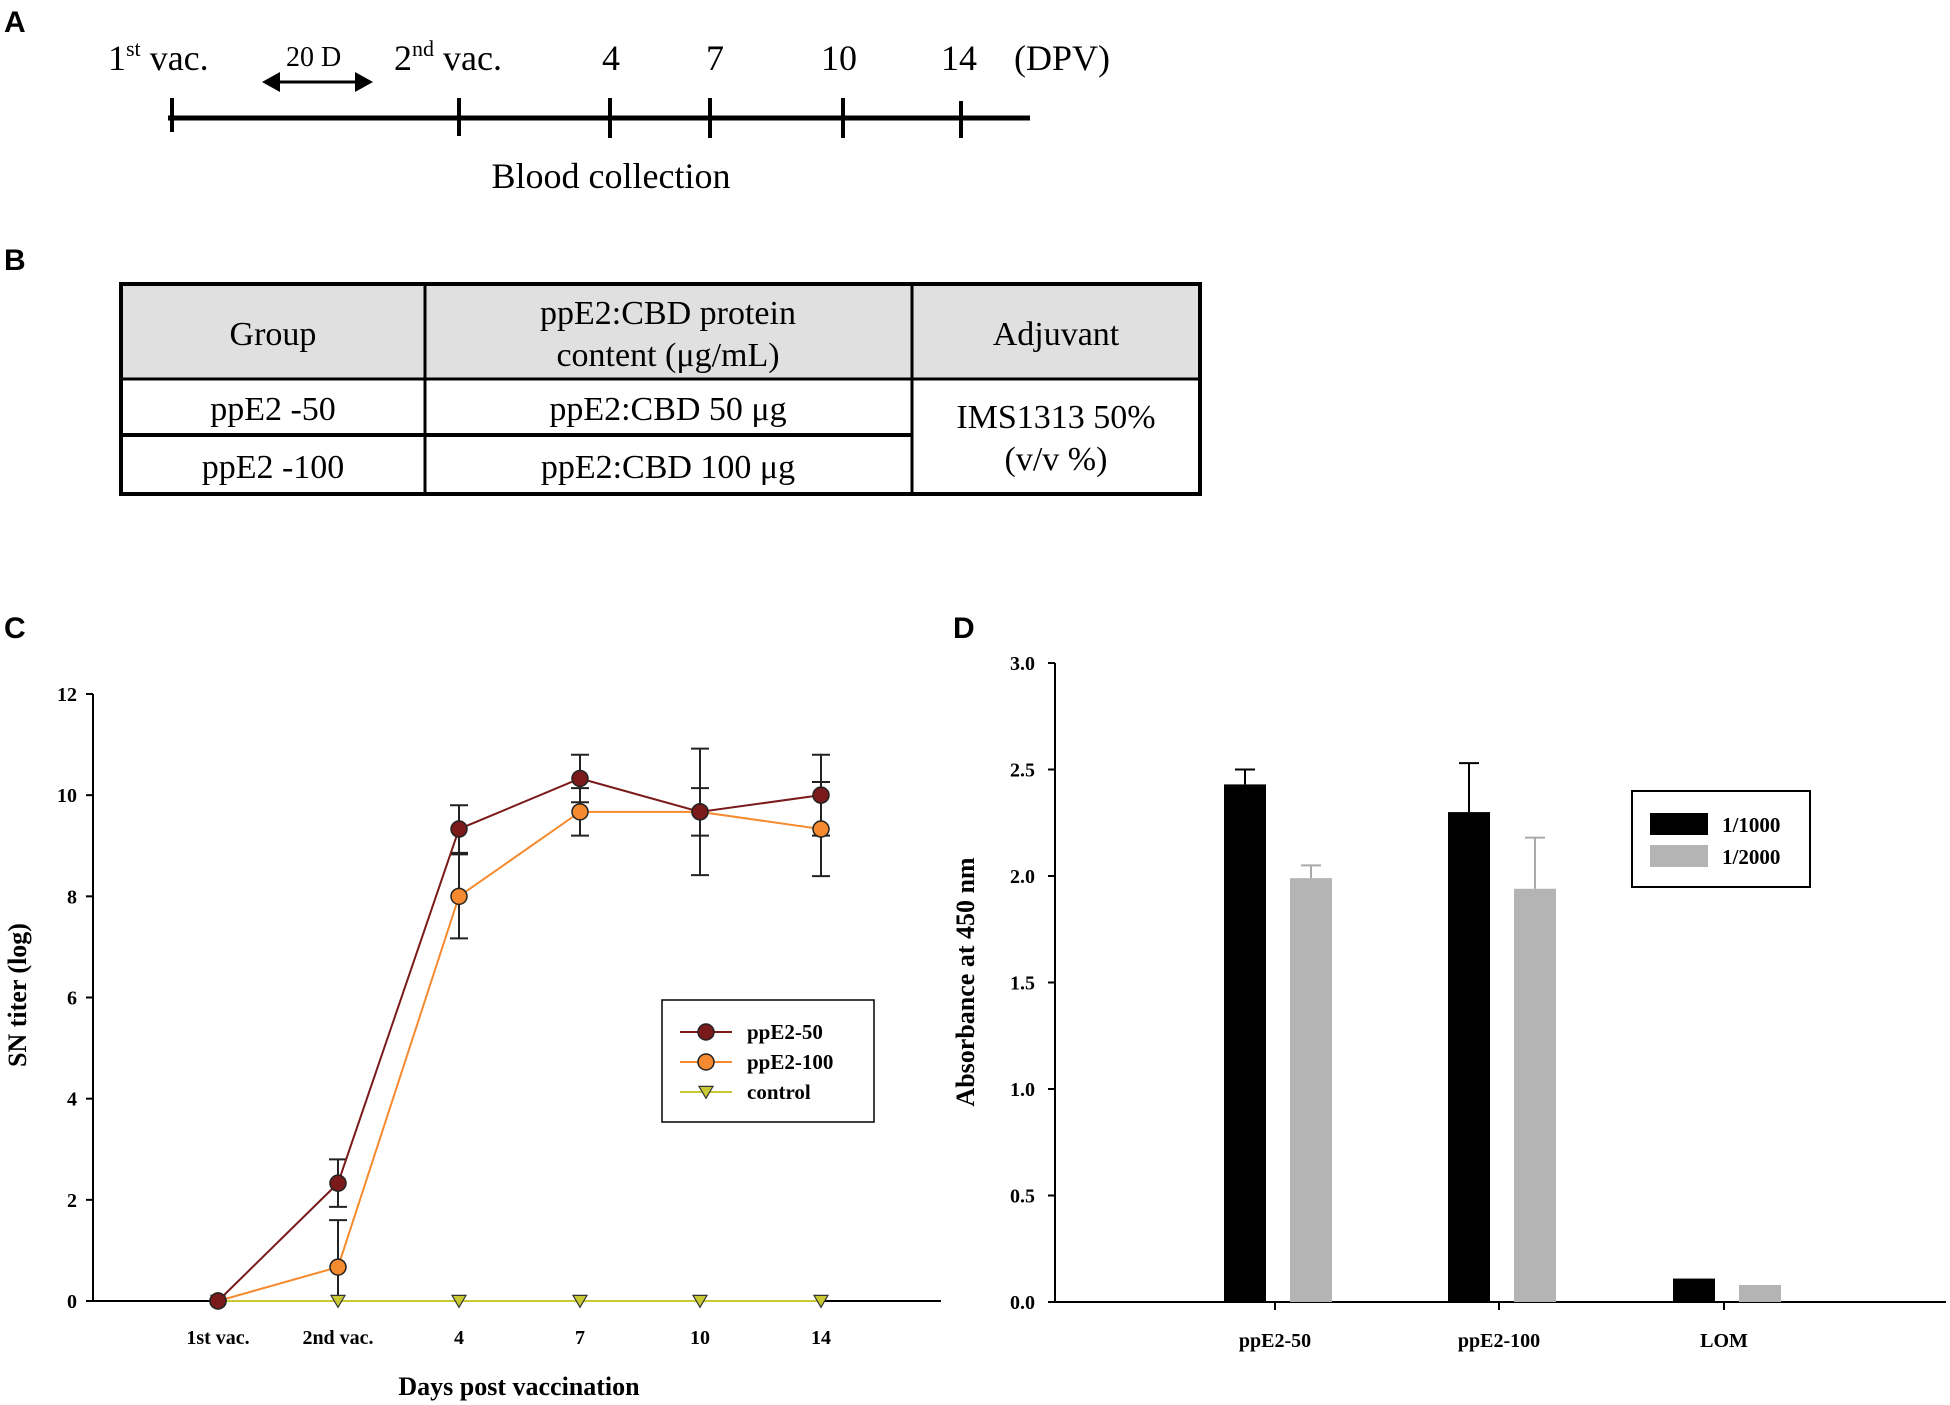 The image size is (1950, 1405). What do you see at coordinates (1499, 1341) in the screenshot?
I see `x-tick-label: ppE2-100` at bounding box center [1499, 1341].